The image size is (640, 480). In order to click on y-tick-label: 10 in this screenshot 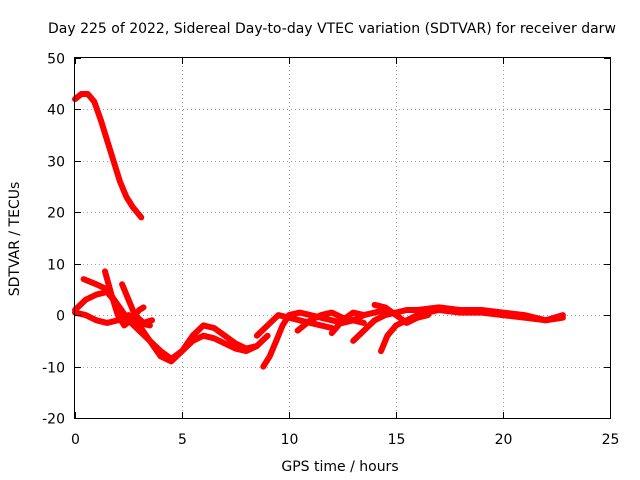, I will do `click(56, 266)`.